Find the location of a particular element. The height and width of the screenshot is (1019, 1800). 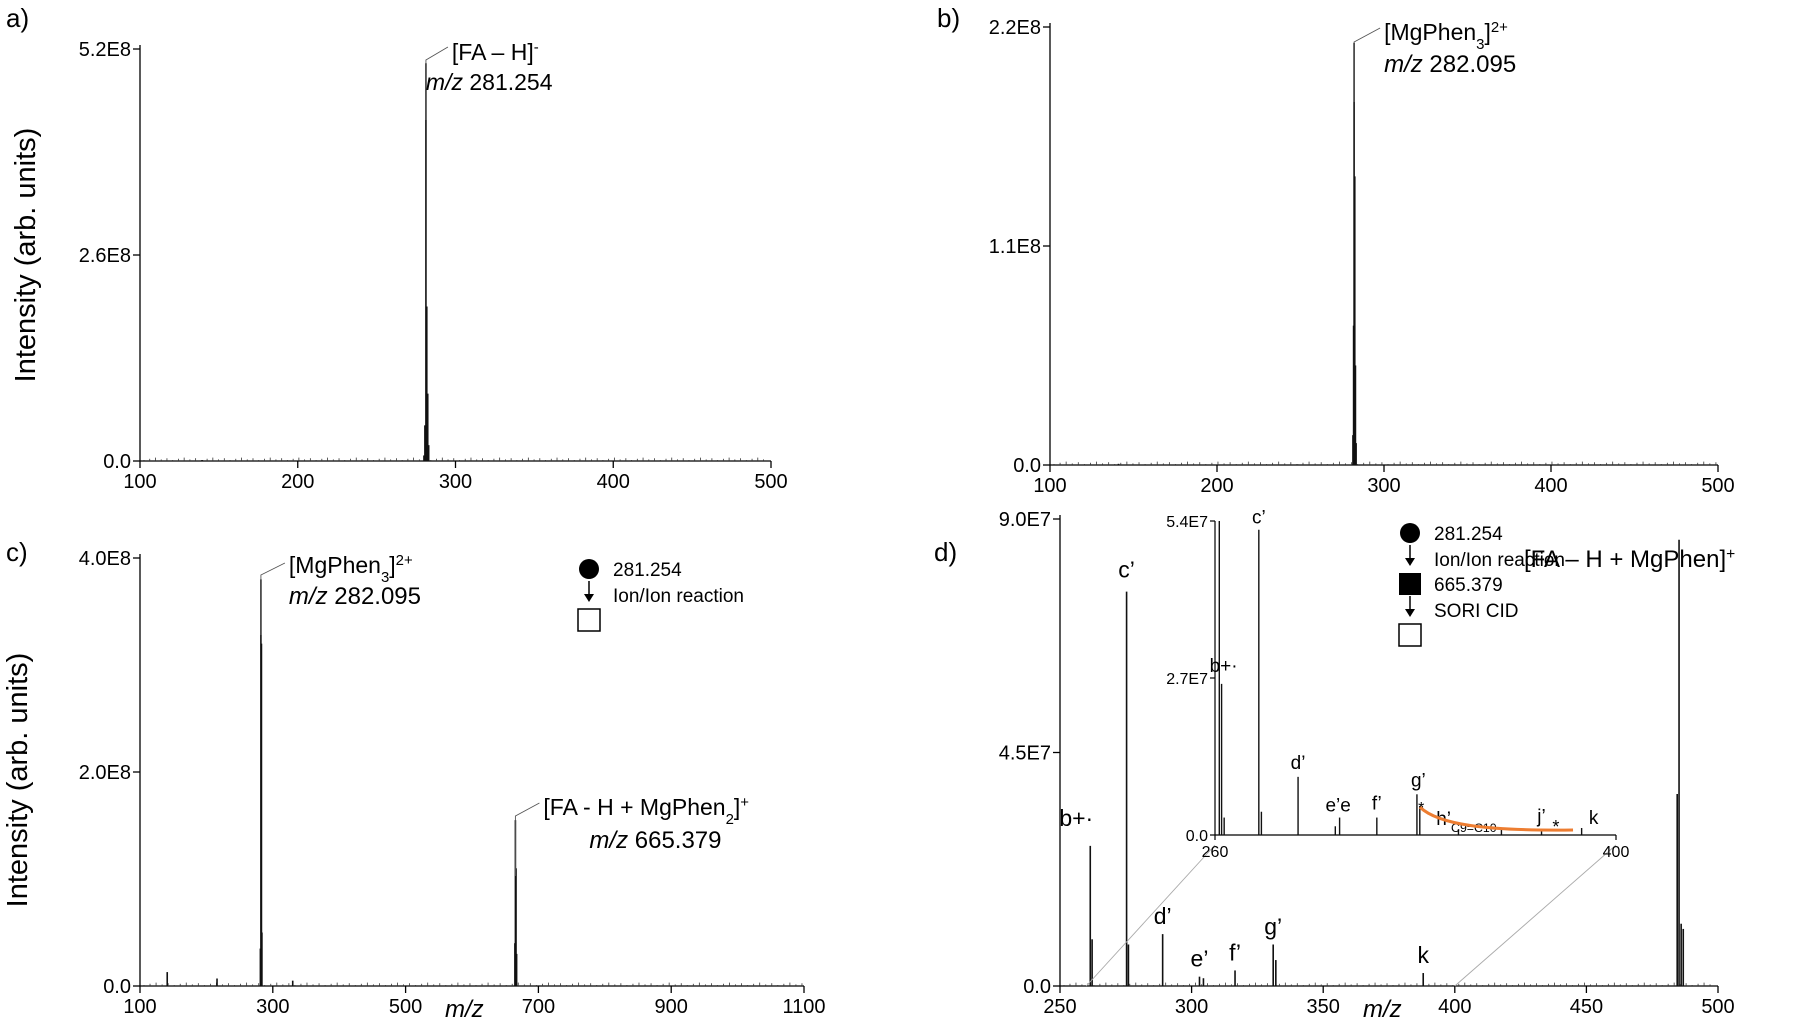

inset-y-tick-label: 0.0 is located at coordinates (1197, 836).